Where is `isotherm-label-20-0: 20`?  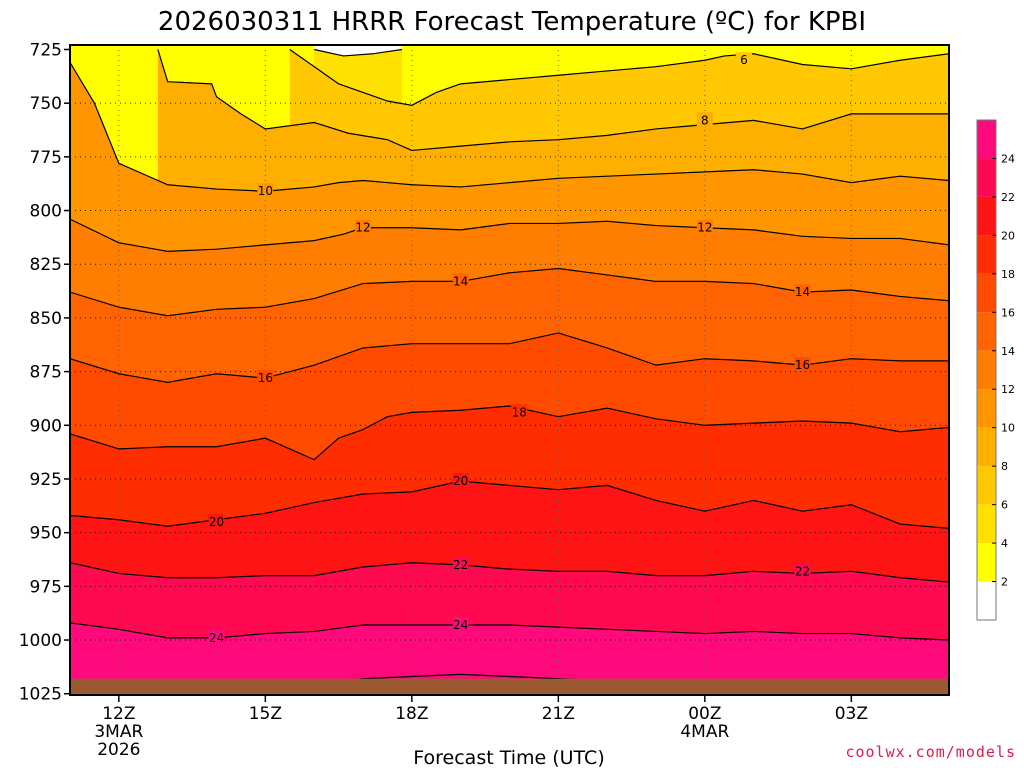
isotherm-label-20-0: 20 is located at coordinates (216, 522).